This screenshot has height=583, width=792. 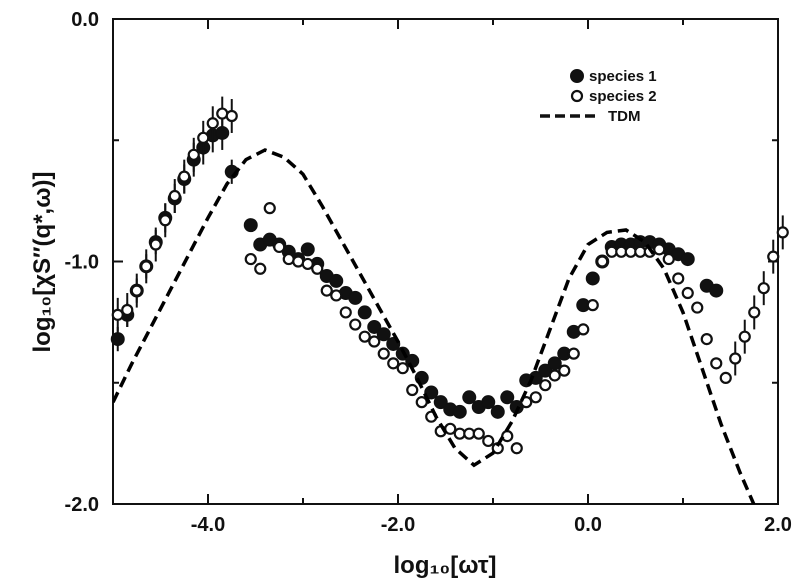 What do you see at coordinates (444, 565) in the screenshot?
I see `x-axis-title: log₁₀[ωτ]` at bounding box center [444, 565].